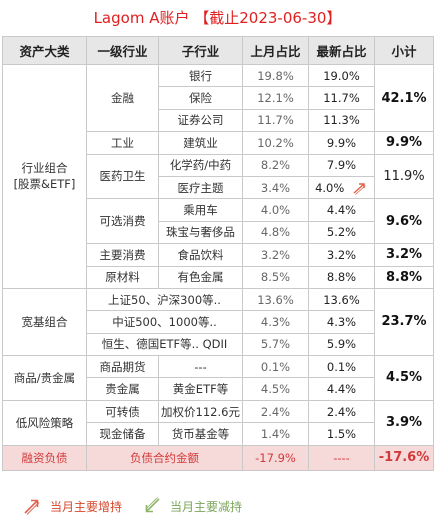 The image size is (435, 524). What do you see at coordinates (404, 221) in the screenshot?
I see `subtotal: 9.6%` at bounding box center [404, 221].